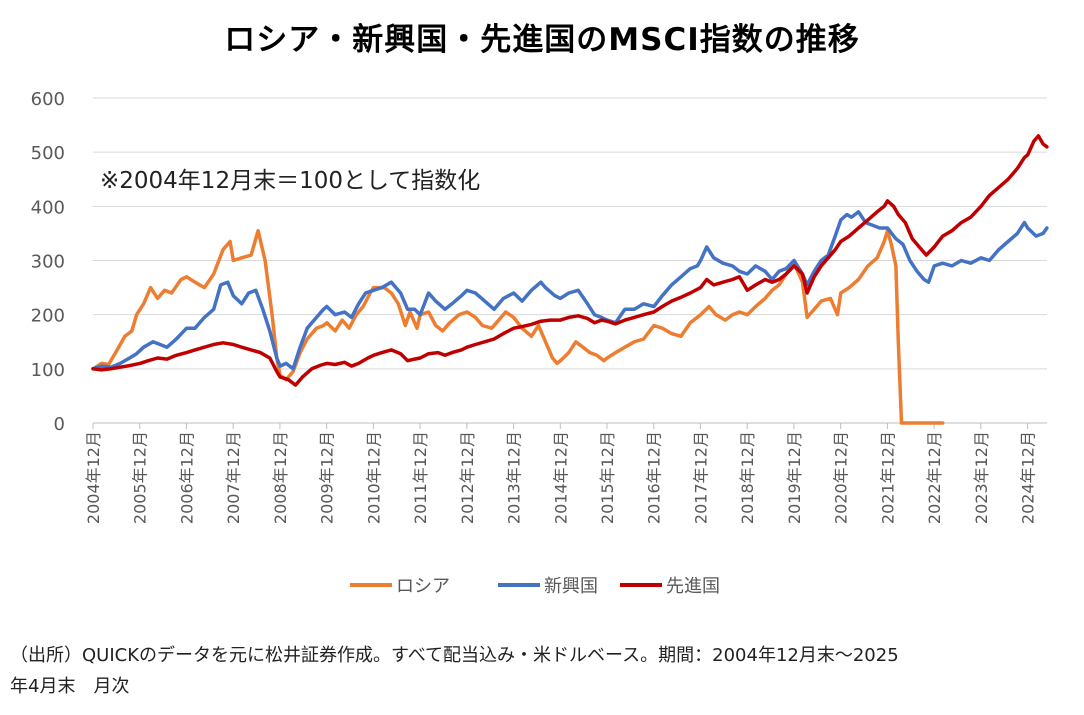 The height and width of the screenshot is (715, 1084). I want to click on y-tick-label: 400, so click(48, 207).